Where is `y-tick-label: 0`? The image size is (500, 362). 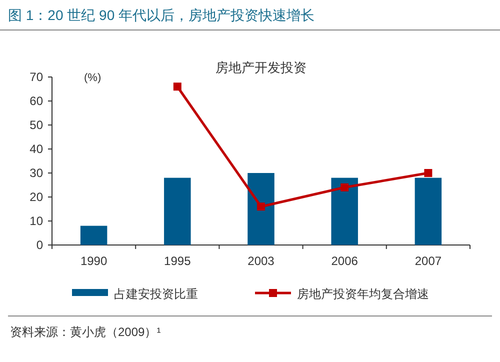
y-tick-label: 0 is located at coordinates (40, 245).